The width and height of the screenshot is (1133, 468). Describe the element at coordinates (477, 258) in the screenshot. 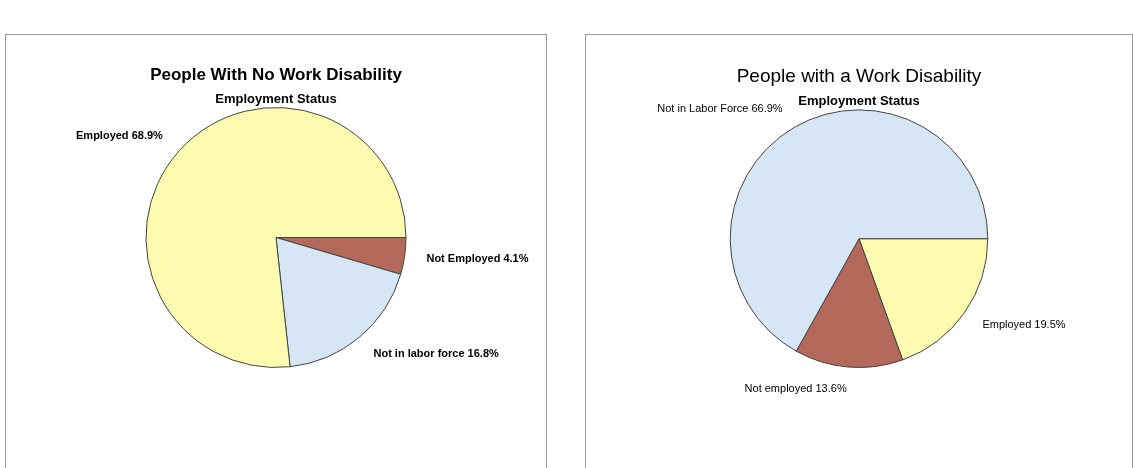

I see `slice-label: Not Employed 4.1%` at that location.